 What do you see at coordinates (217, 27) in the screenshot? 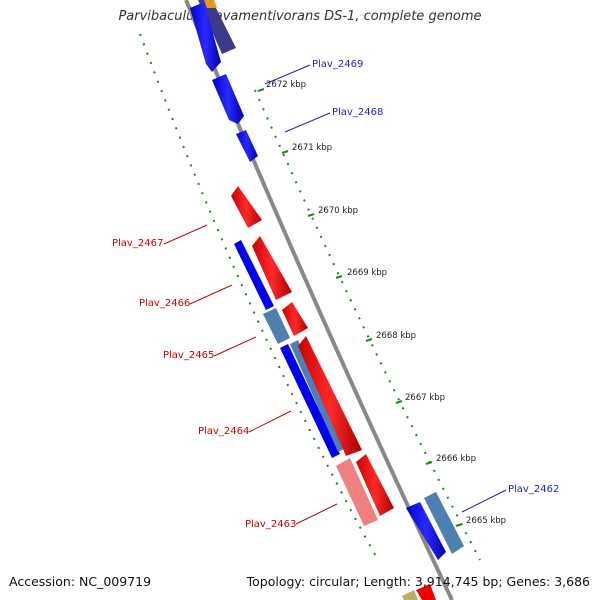
I see `feature-reverse-top` at bounding box center [217, 27].